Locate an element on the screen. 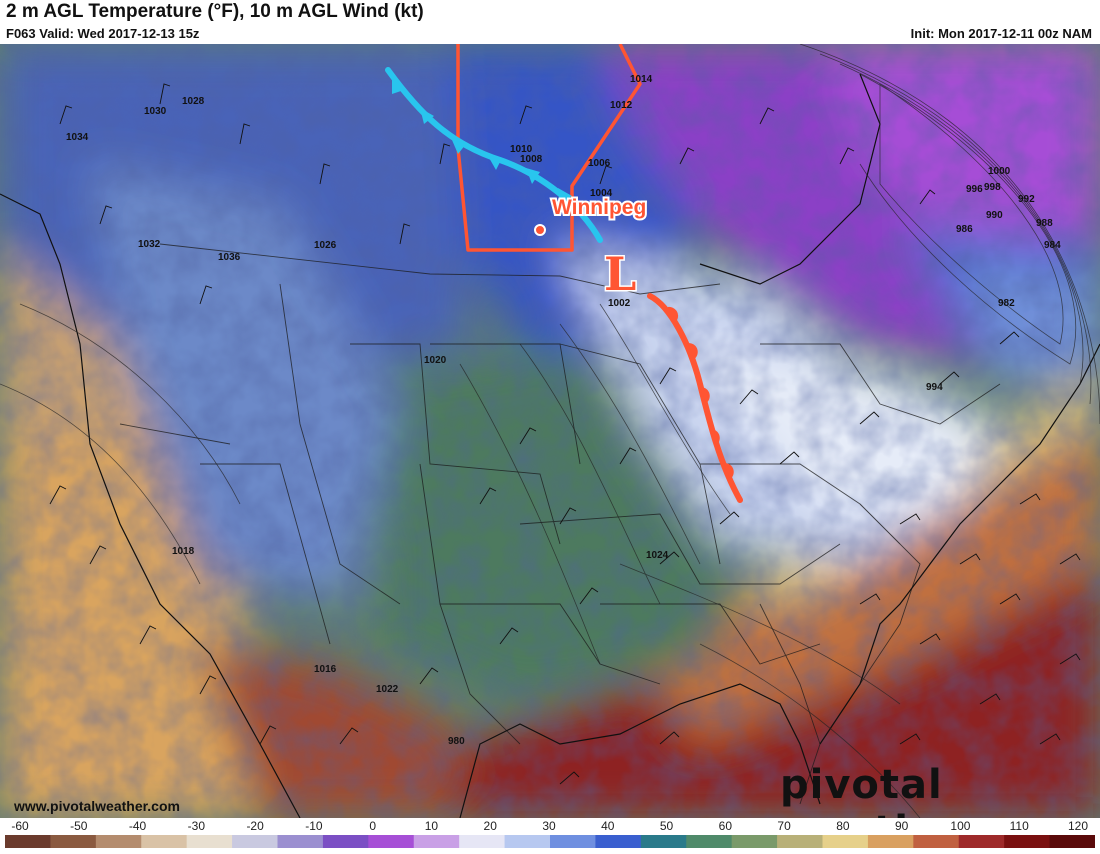 This screenshot has width=1100, height=854. svg-text: 1000 is located at coordinates (999, 171).